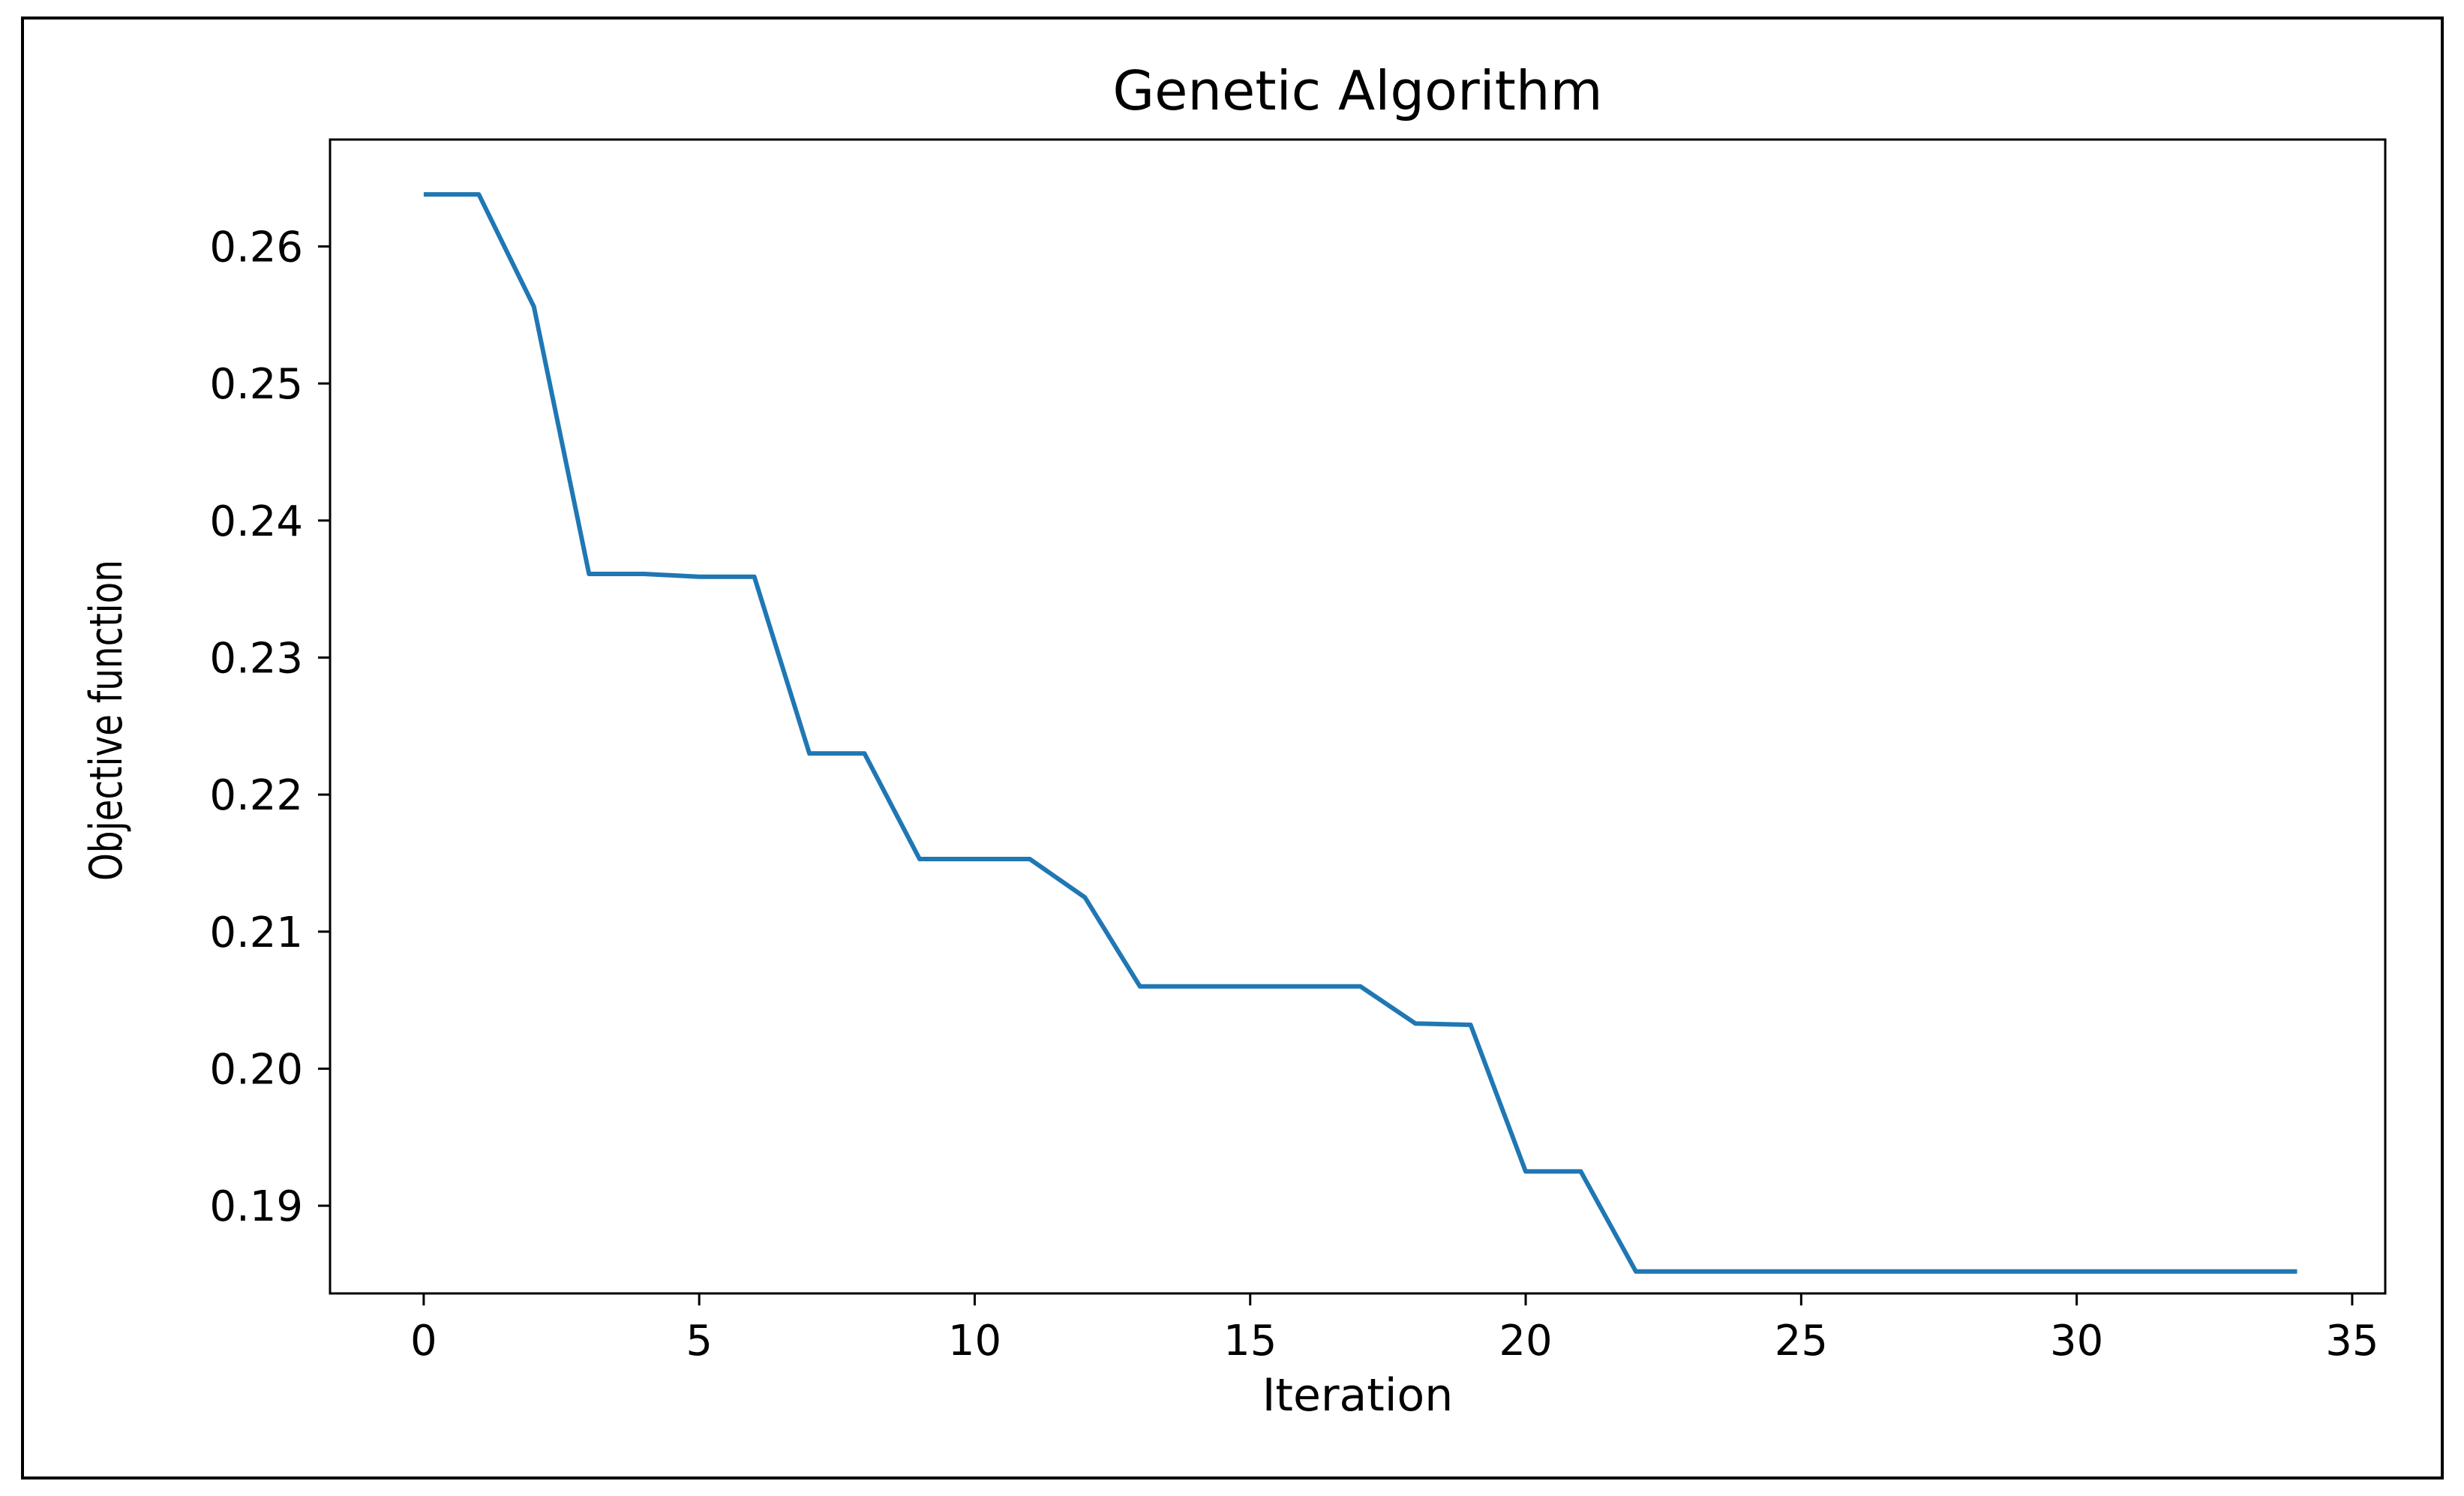 This screenshot has height=1496, width=2464. I want to click on x-tick-label: 10, so click(974, 1341).